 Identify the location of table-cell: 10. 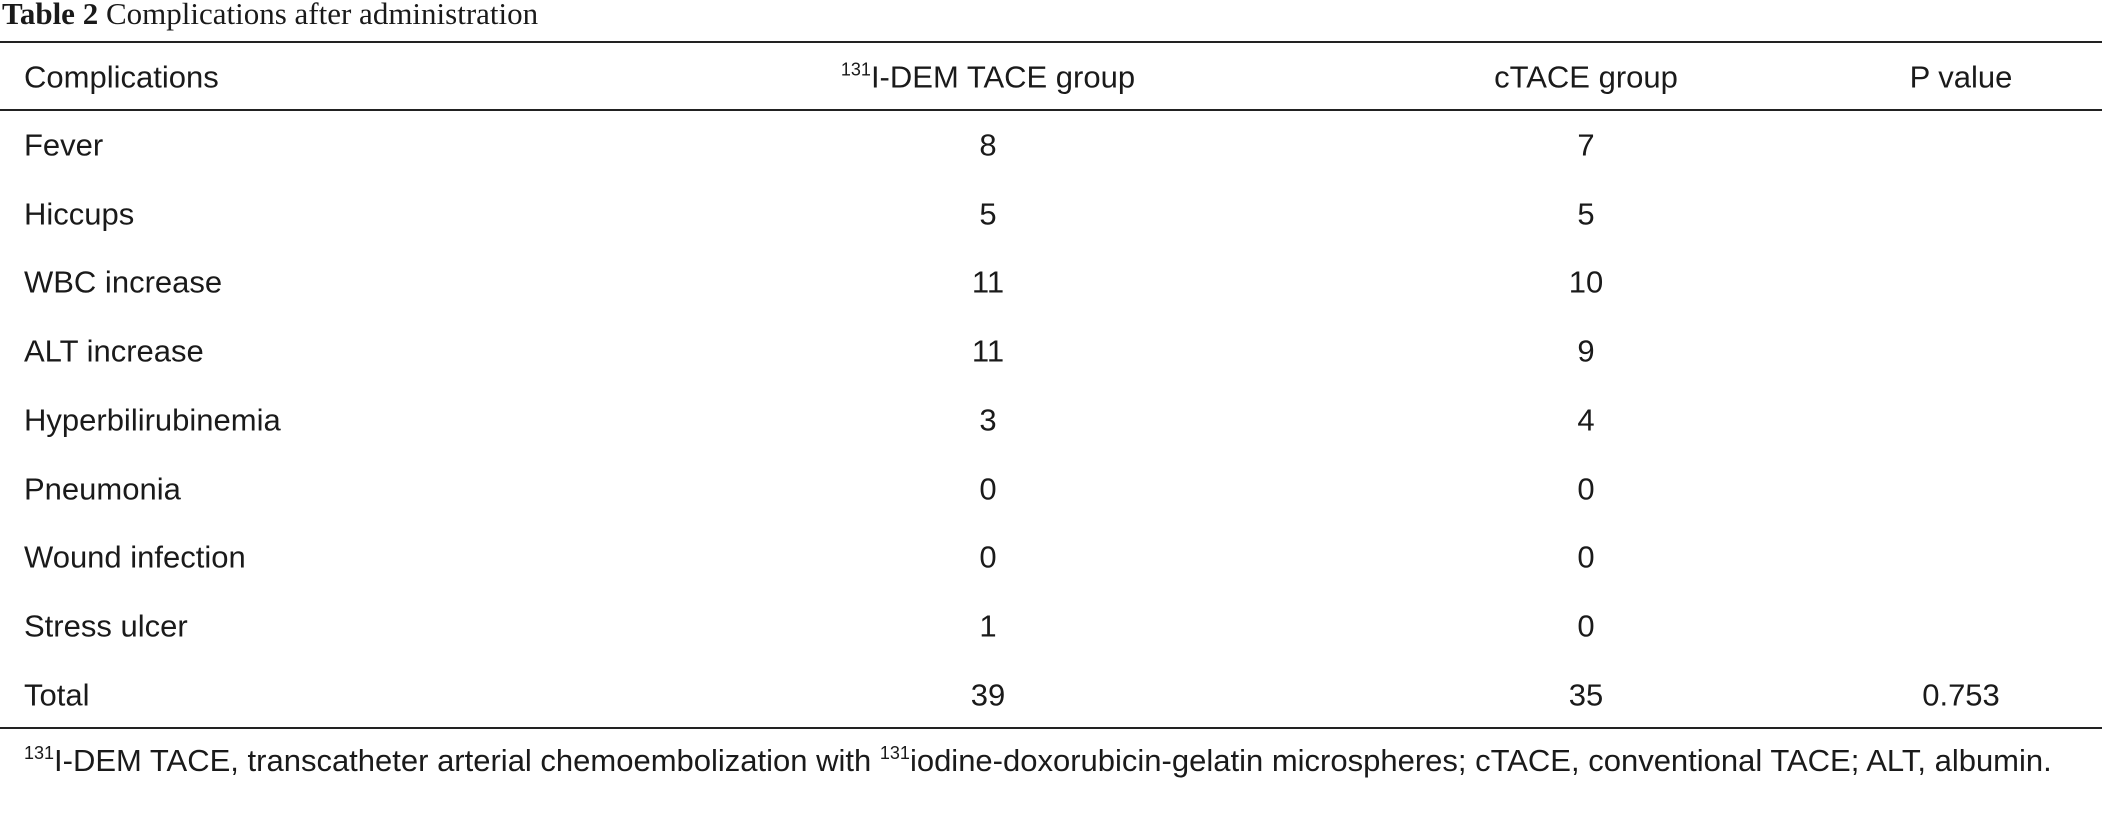
(1586, 282).